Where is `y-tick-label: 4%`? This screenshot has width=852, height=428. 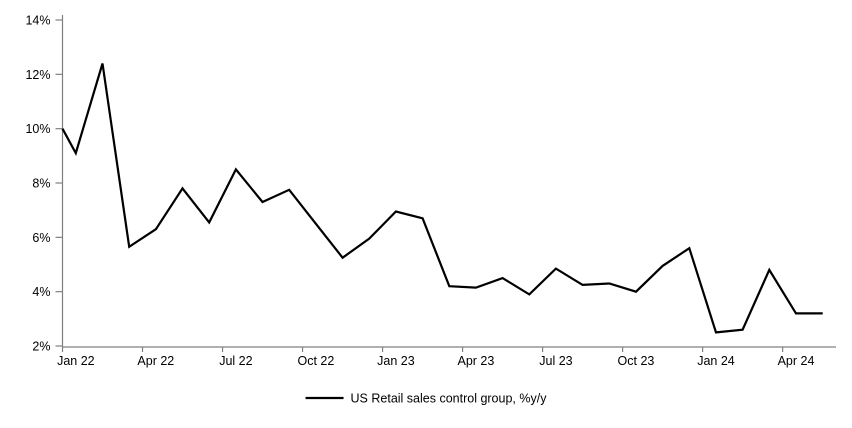
y-tick-label: 4% is located at coordinates (41, 292).